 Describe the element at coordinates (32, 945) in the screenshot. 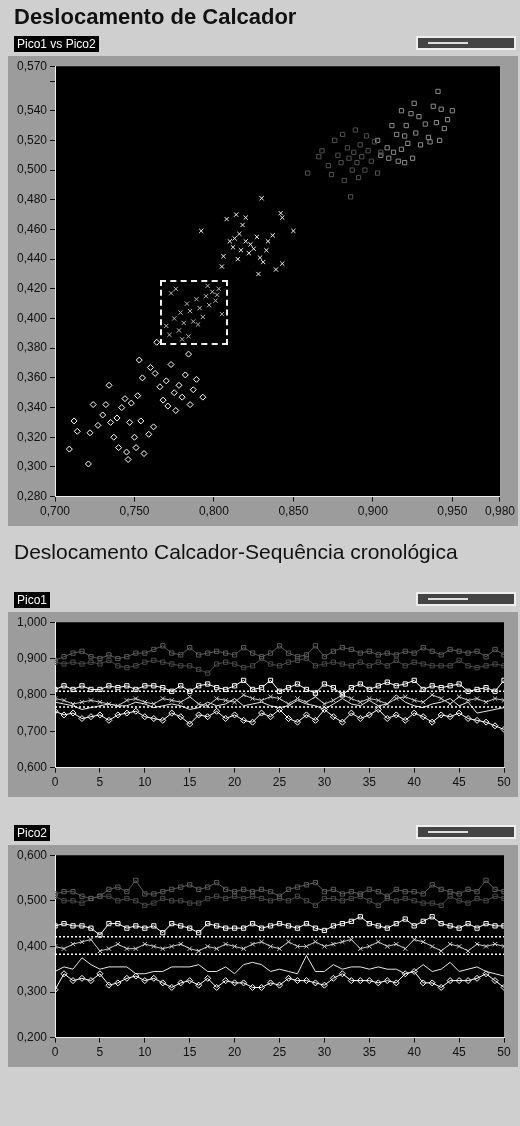

I see `y-tick-label: 0,400` at that location.